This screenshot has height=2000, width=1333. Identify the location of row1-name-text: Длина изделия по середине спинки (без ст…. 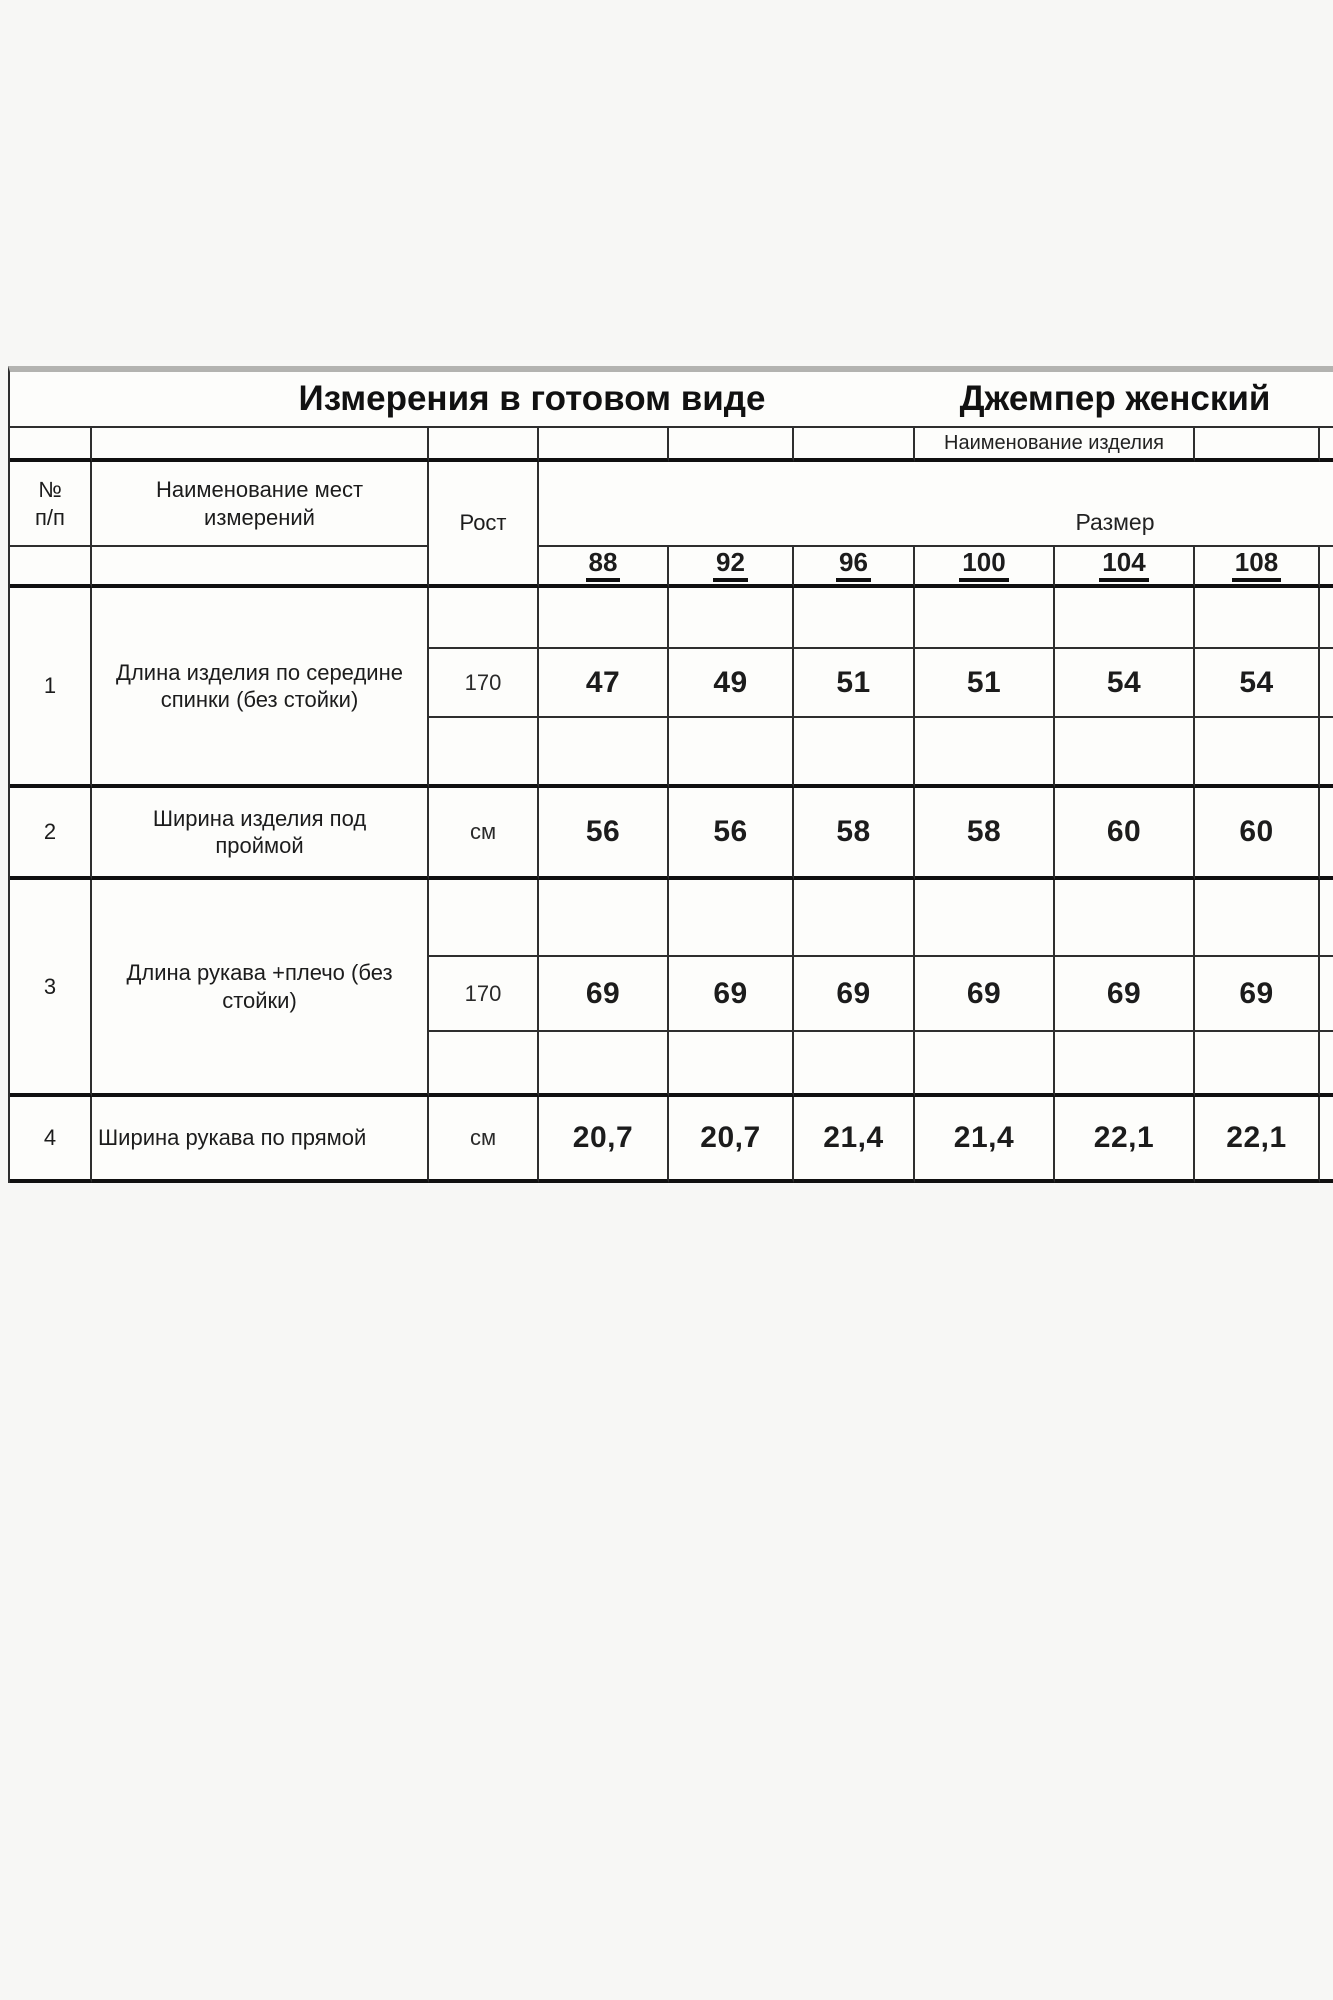
(259, 686).